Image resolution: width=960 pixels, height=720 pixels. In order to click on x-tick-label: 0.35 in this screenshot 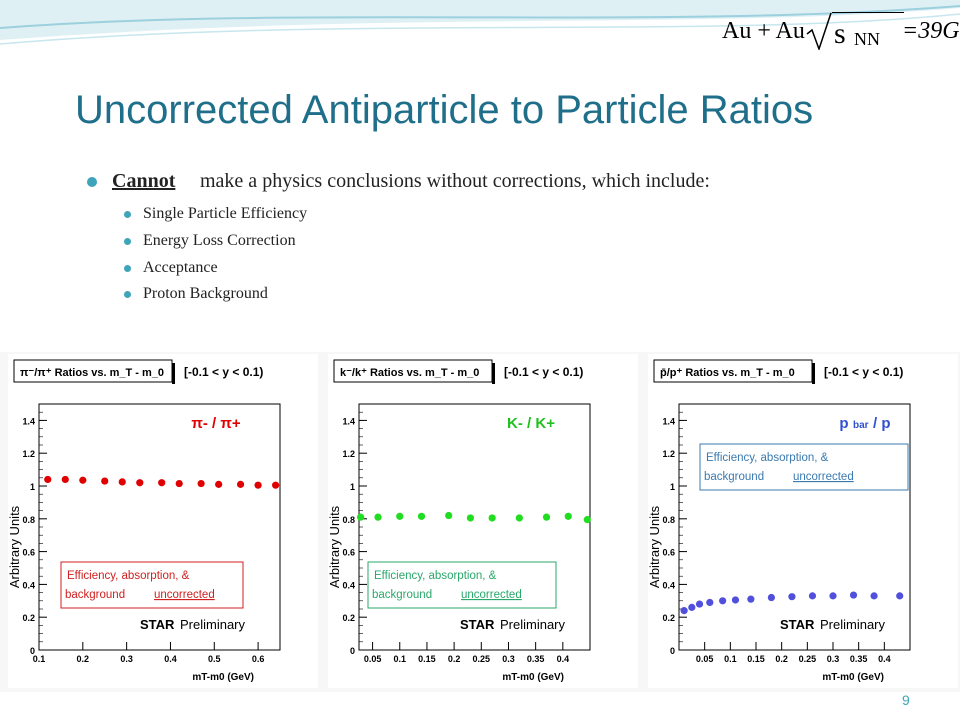, I will do `click(859, 659)`.